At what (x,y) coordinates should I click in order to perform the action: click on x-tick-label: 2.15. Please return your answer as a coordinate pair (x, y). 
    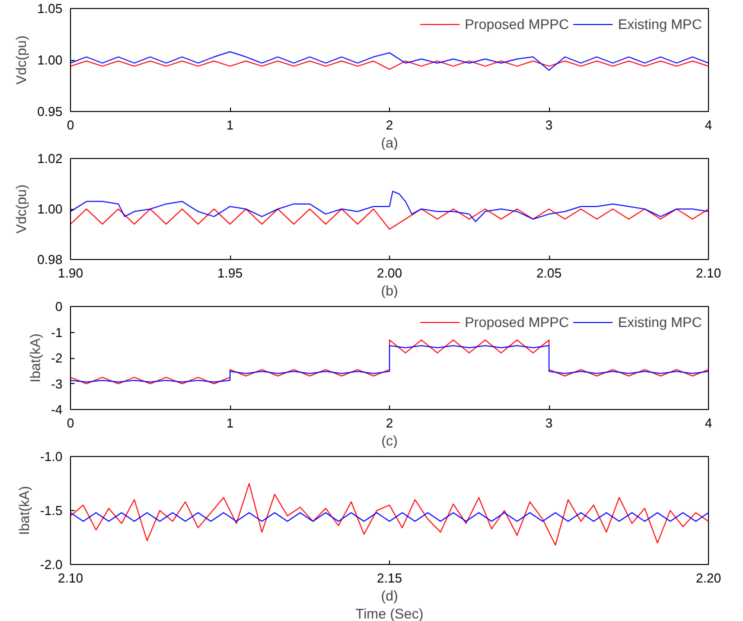
    Looking at the image, I should click on (389, 578).